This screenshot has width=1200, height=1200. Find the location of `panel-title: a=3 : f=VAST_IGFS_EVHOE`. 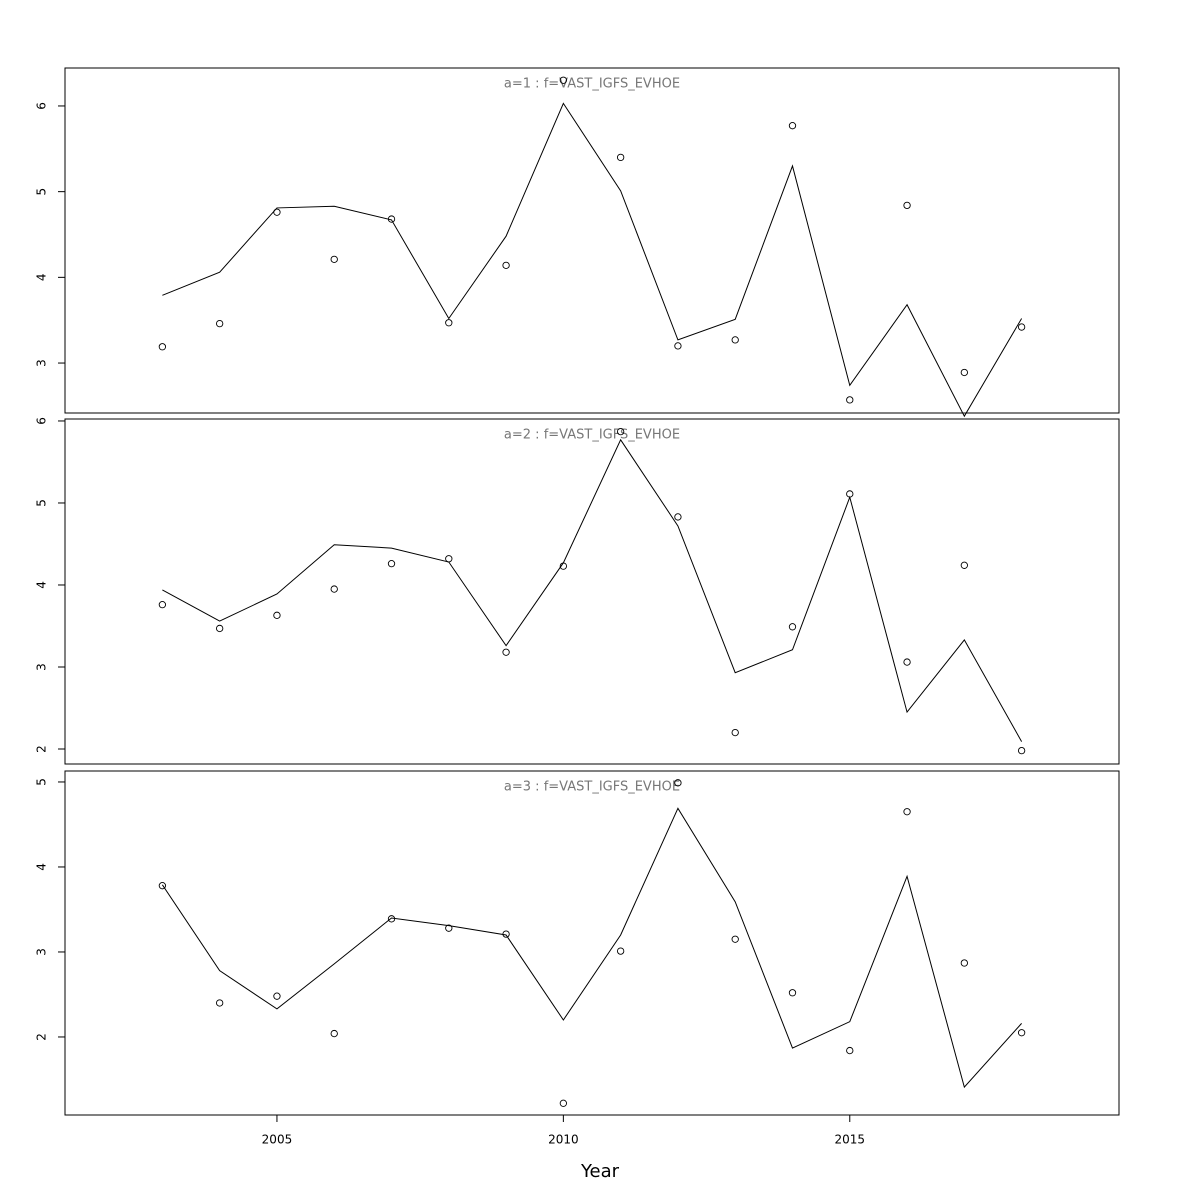

panel-title: a=3 : f=VAST_IGFS_EVHOE is located at coordinates (592, 787).